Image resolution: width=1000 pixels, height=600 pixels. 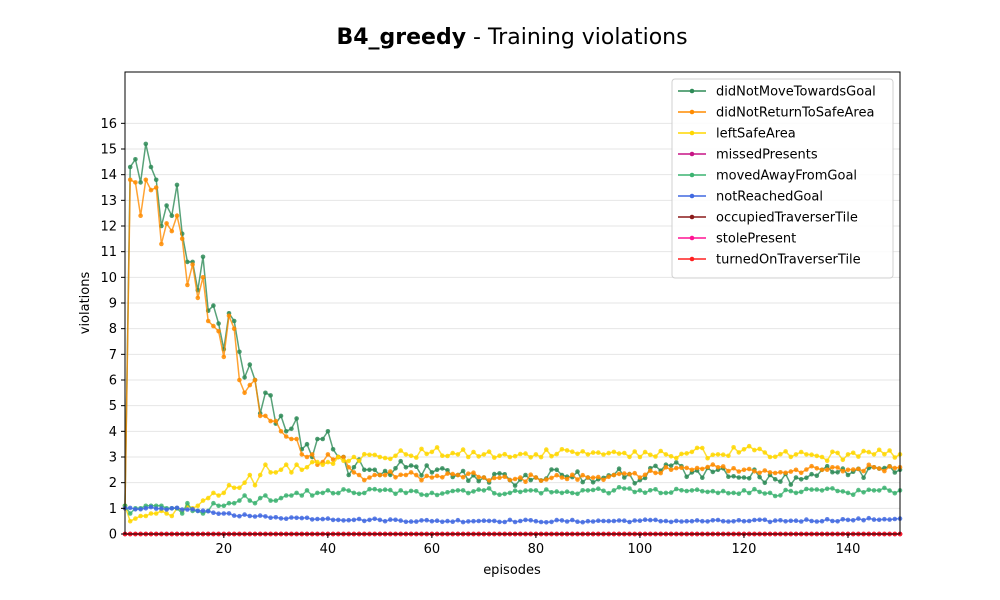 I want to click on x-tick-label: 140, so click(x=848, y=549).